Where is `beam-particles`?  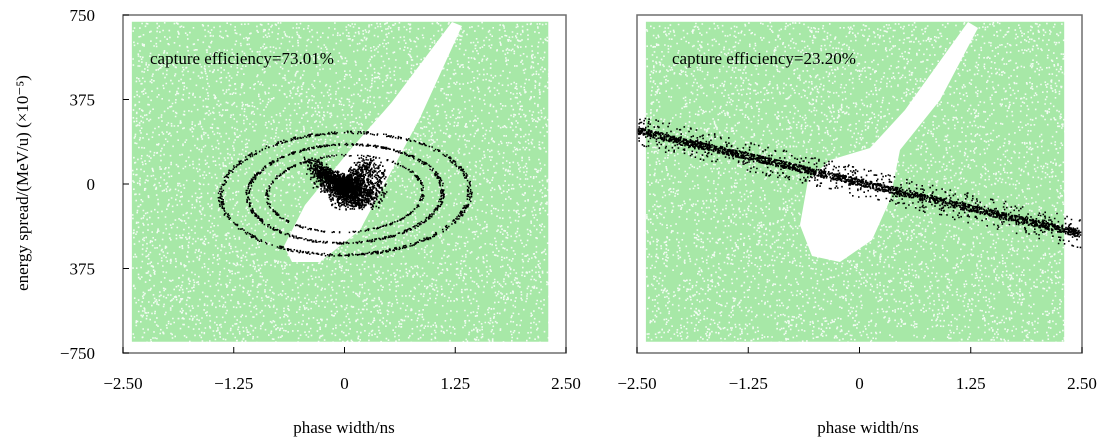
beam-particles is located at coordinates (345, 193).